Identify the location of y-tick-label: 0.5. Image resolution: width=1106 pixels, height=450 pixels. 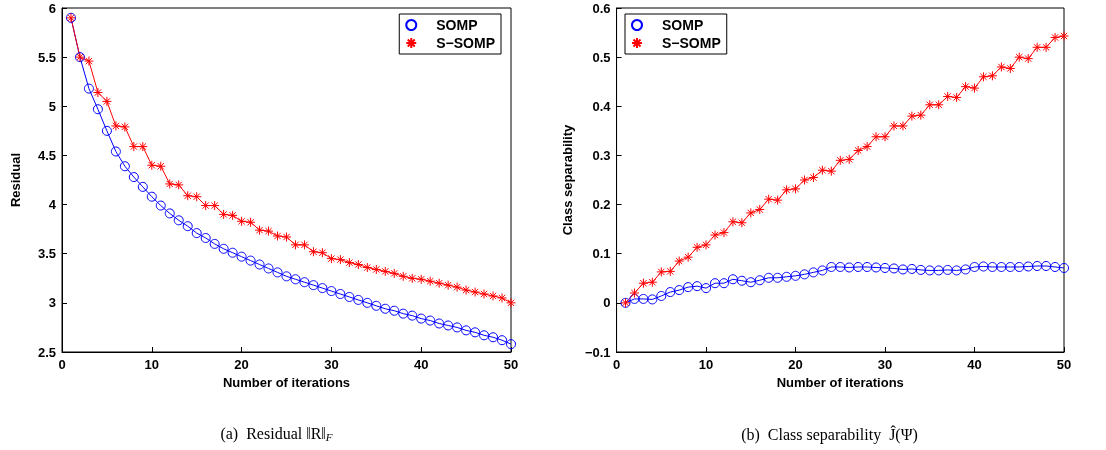
(601, 57).